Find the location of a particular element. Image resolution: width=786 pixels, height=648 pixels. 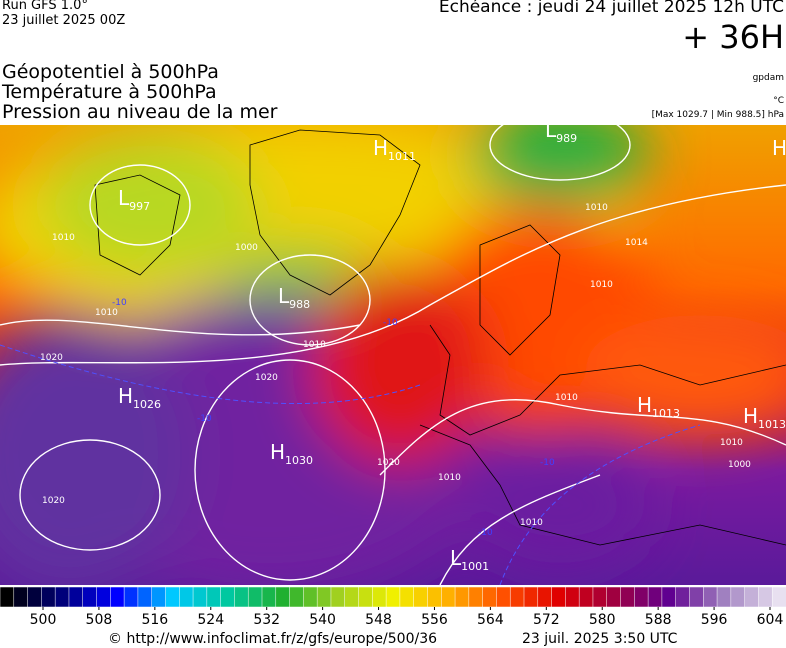

center-value: 1001 is located at coordinates (475, 566).